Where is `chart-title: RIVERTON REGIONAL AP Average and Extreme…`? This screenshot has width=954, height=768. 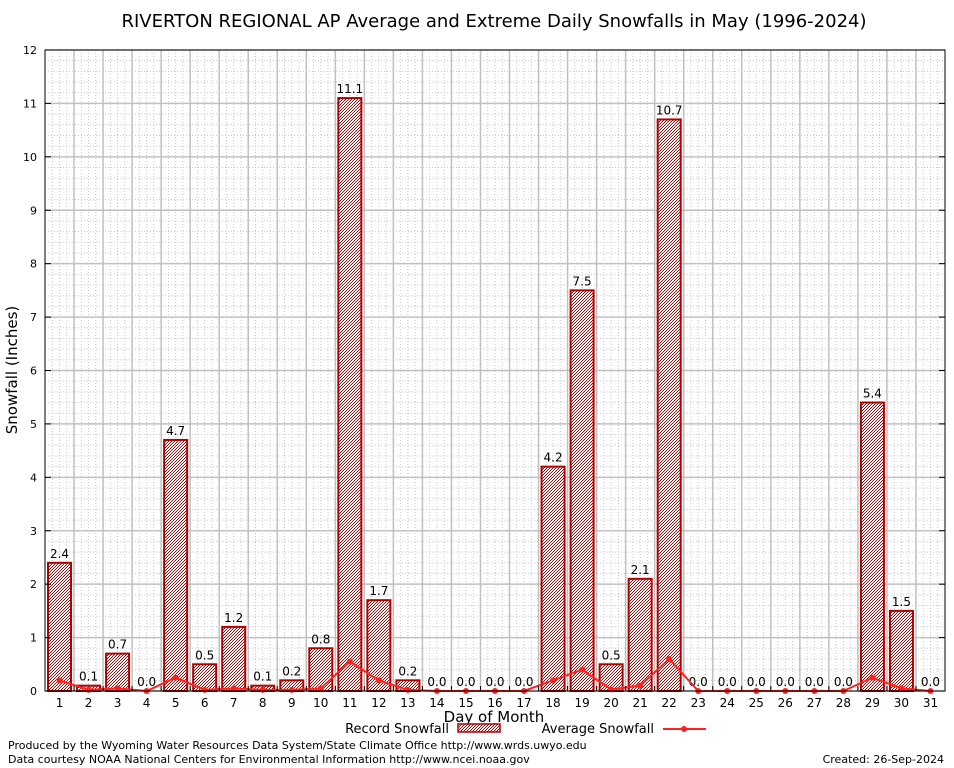
chart-title: RIVERTON REGIONAL AP Average and Extreme… is located at coordinates (493, 21).